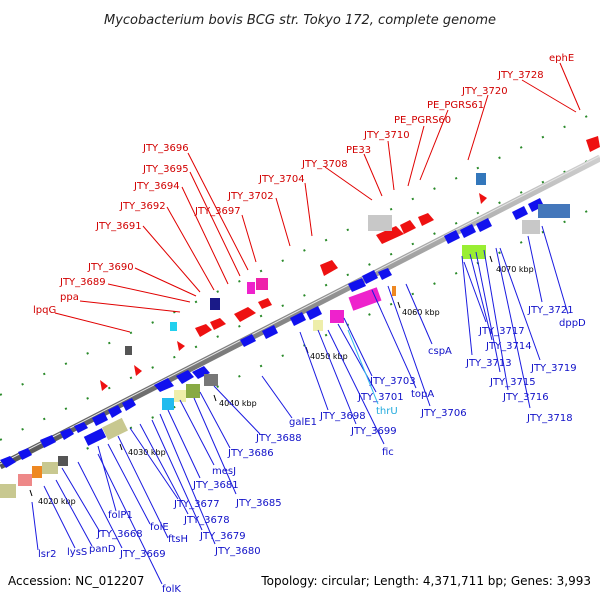  What do you see at coordinates (484, 91) in the screenshot?
I see `gene-label: JTY_3720` at bounding box center [484, 91].